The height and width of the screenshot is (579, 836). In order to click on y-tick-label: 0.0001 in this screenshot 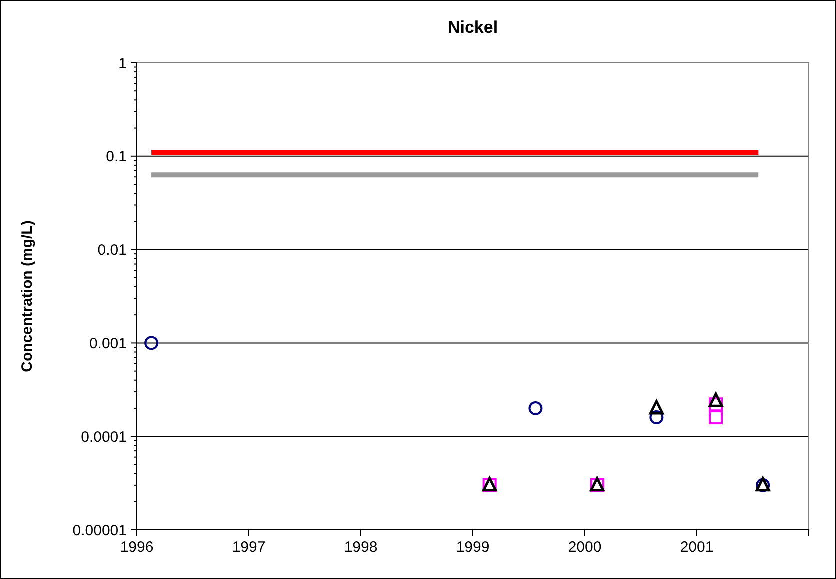, I will do `click(104, 437)`.